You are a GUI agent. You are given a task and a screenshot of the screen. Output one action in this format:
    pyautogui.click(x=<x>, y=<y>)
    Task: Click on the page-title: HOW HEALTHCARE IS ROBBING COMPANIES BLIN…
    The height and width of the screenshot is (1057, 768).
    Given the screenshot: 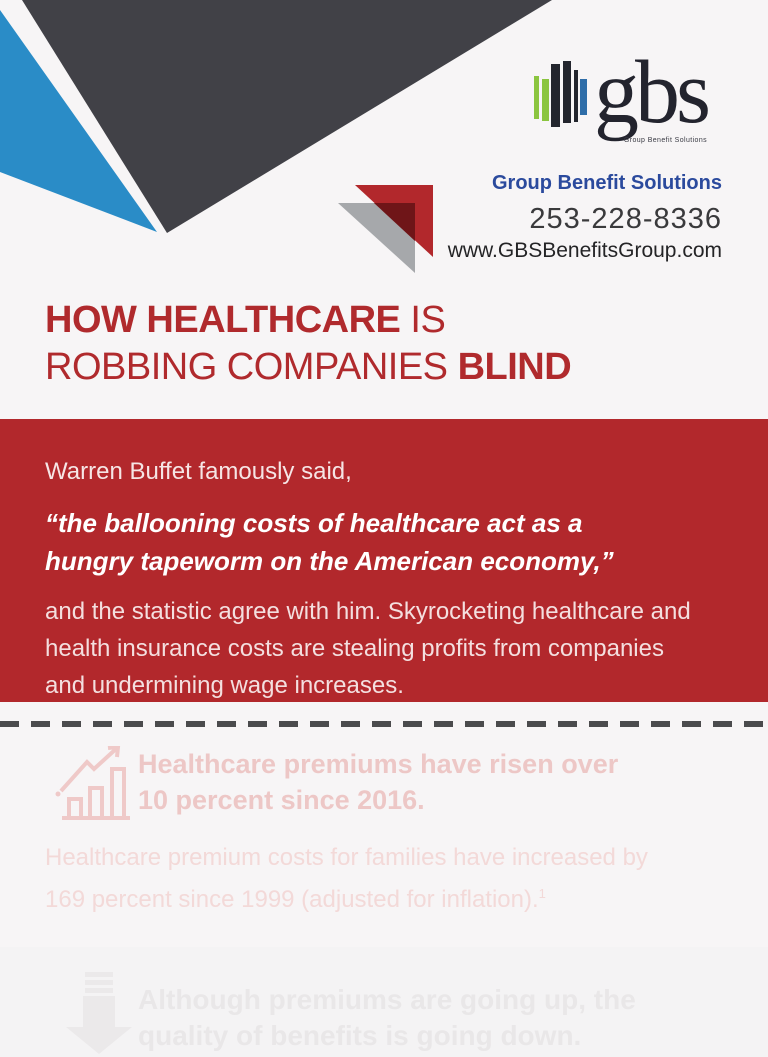 What is the action you would take?
    pyautogui.click(x=308, y=344)
    